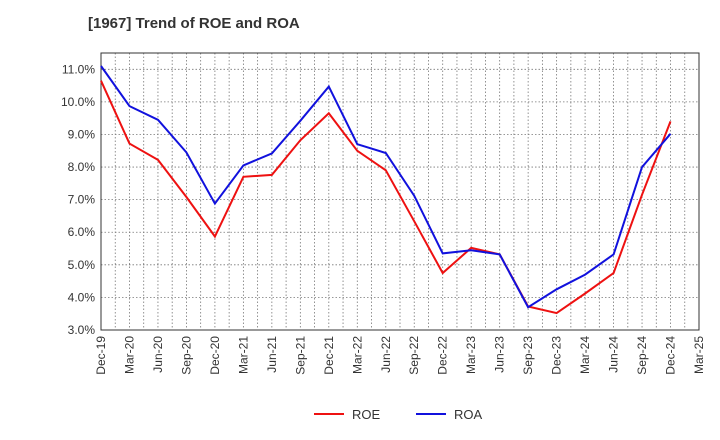 The height and width of the screenshot is (440, 720). I want to click on x-tick-label: Sep-20, so click(186, 355).